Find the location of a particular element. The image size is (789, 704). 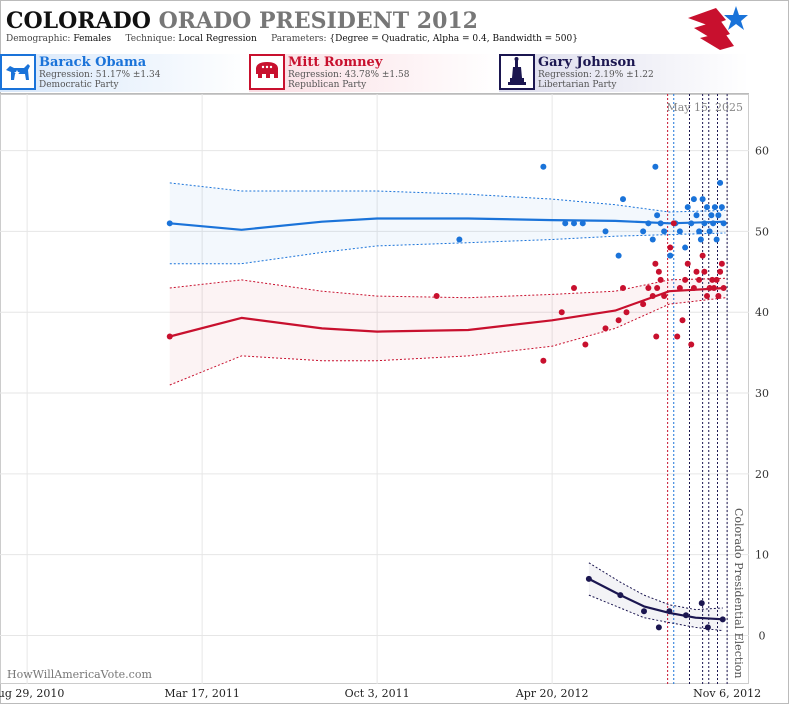

param-label-demographic: Demographic: is located at coordinates (38, 39).